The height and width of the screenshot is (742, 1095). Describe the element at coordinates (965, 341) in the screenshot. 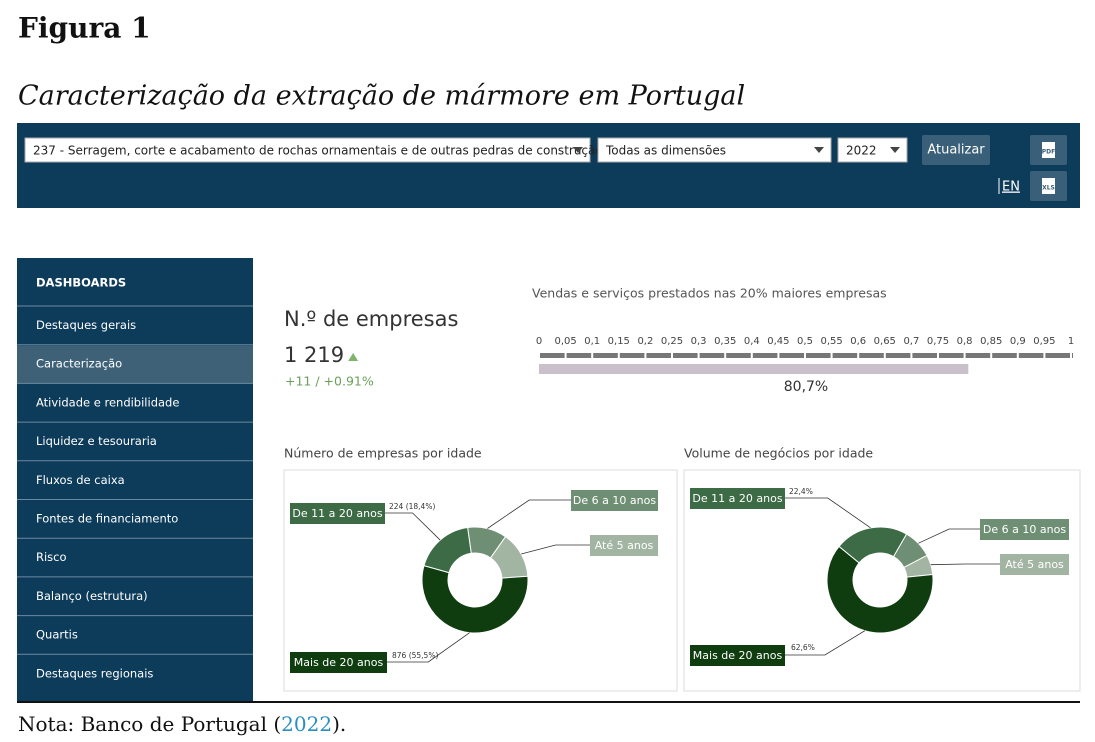

I see `x-tick-label: 0,8` at that location.